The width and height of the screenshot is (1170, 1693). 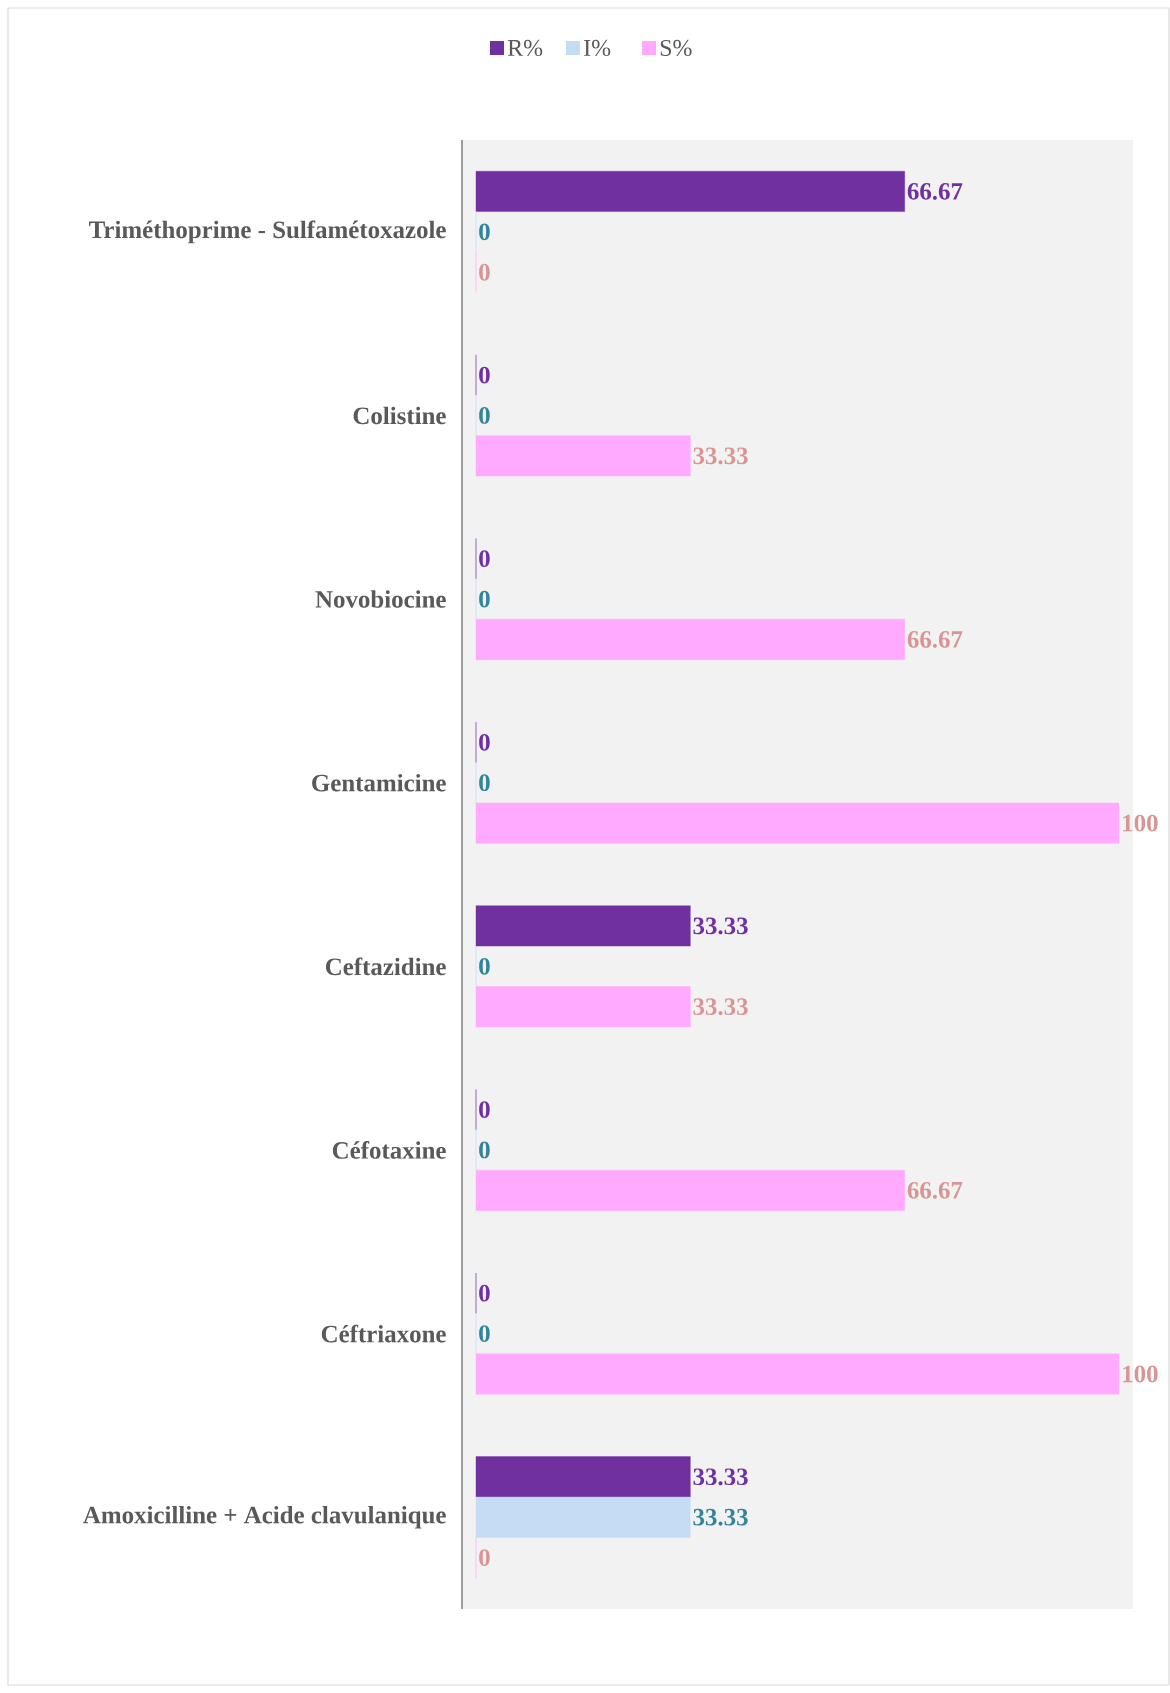 What do you see at coordinates (525, 48) in the screenshot?
I see `legend-label: R%` at bounding box center [525, 48].